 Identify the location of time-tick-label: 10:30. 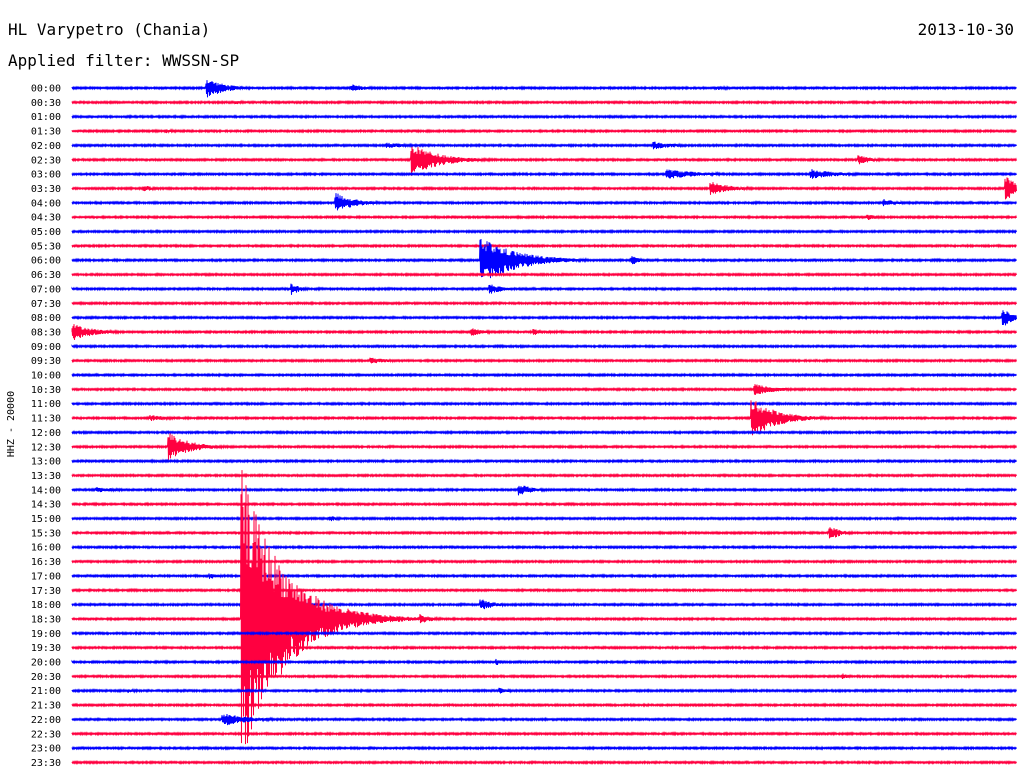
(46, 390).